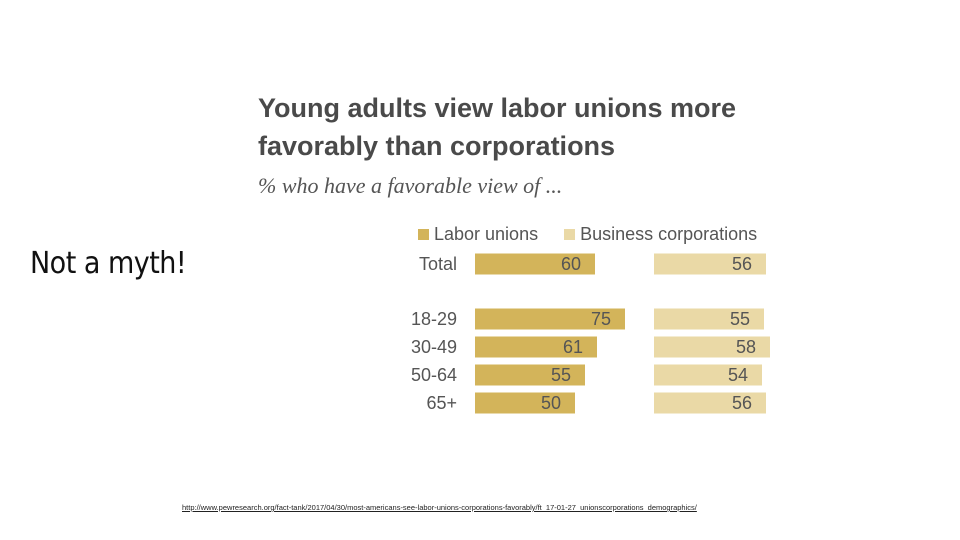  I want to click on legend-swatch-business-corporations, so click(570, 234).